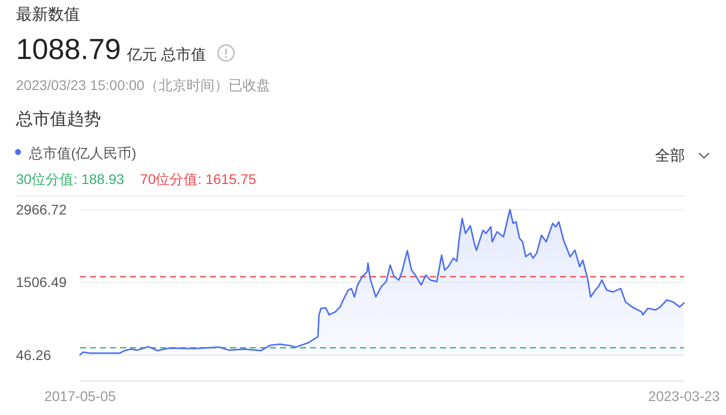  Describe the element at coordinates (70, 179) in the screenshot. I see `ref-line-label: 30位分值: 188.93` at that location.